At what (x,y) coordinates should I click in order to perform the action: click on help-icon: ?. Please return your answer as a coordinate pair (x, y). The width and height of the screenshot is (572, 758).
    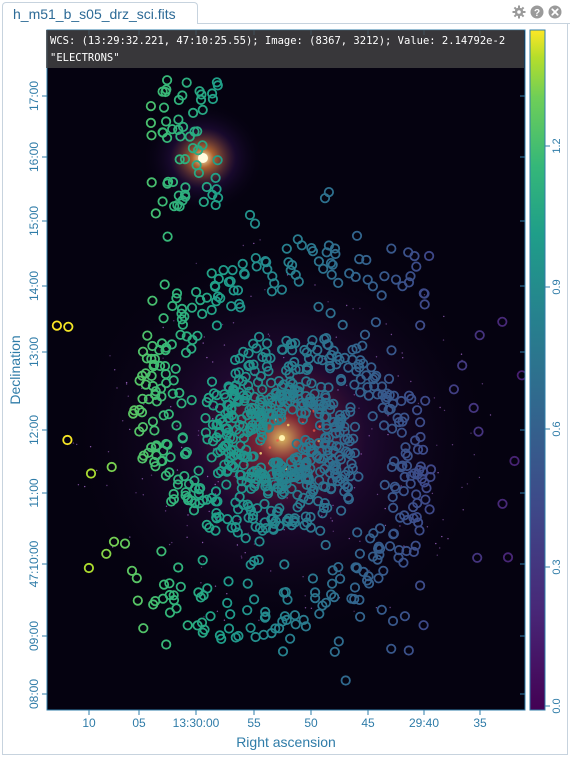
    Looking at the image, I should click on (537, 12).